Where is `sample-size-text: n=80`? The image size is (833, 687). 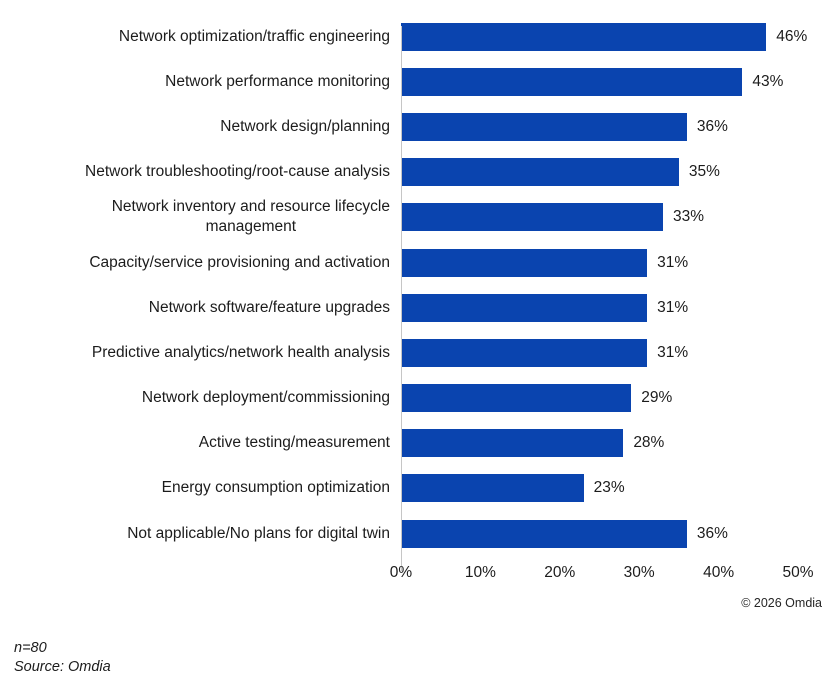
sample-size-text: n=80 is located at coordinates (30, 648).